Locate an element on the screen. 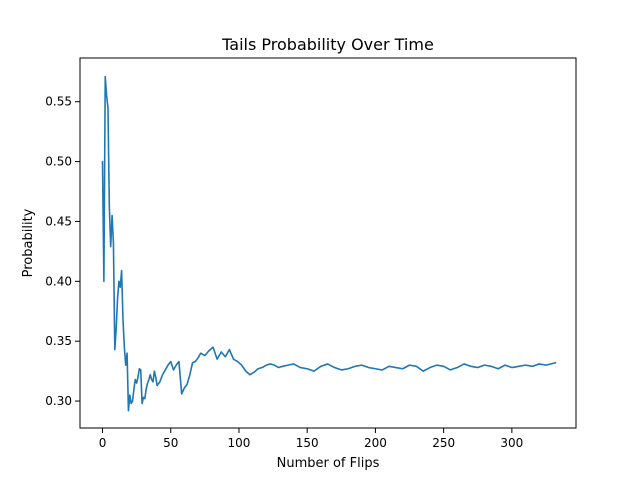  y-axis-label: Probability is located at coordinates (28, 242).